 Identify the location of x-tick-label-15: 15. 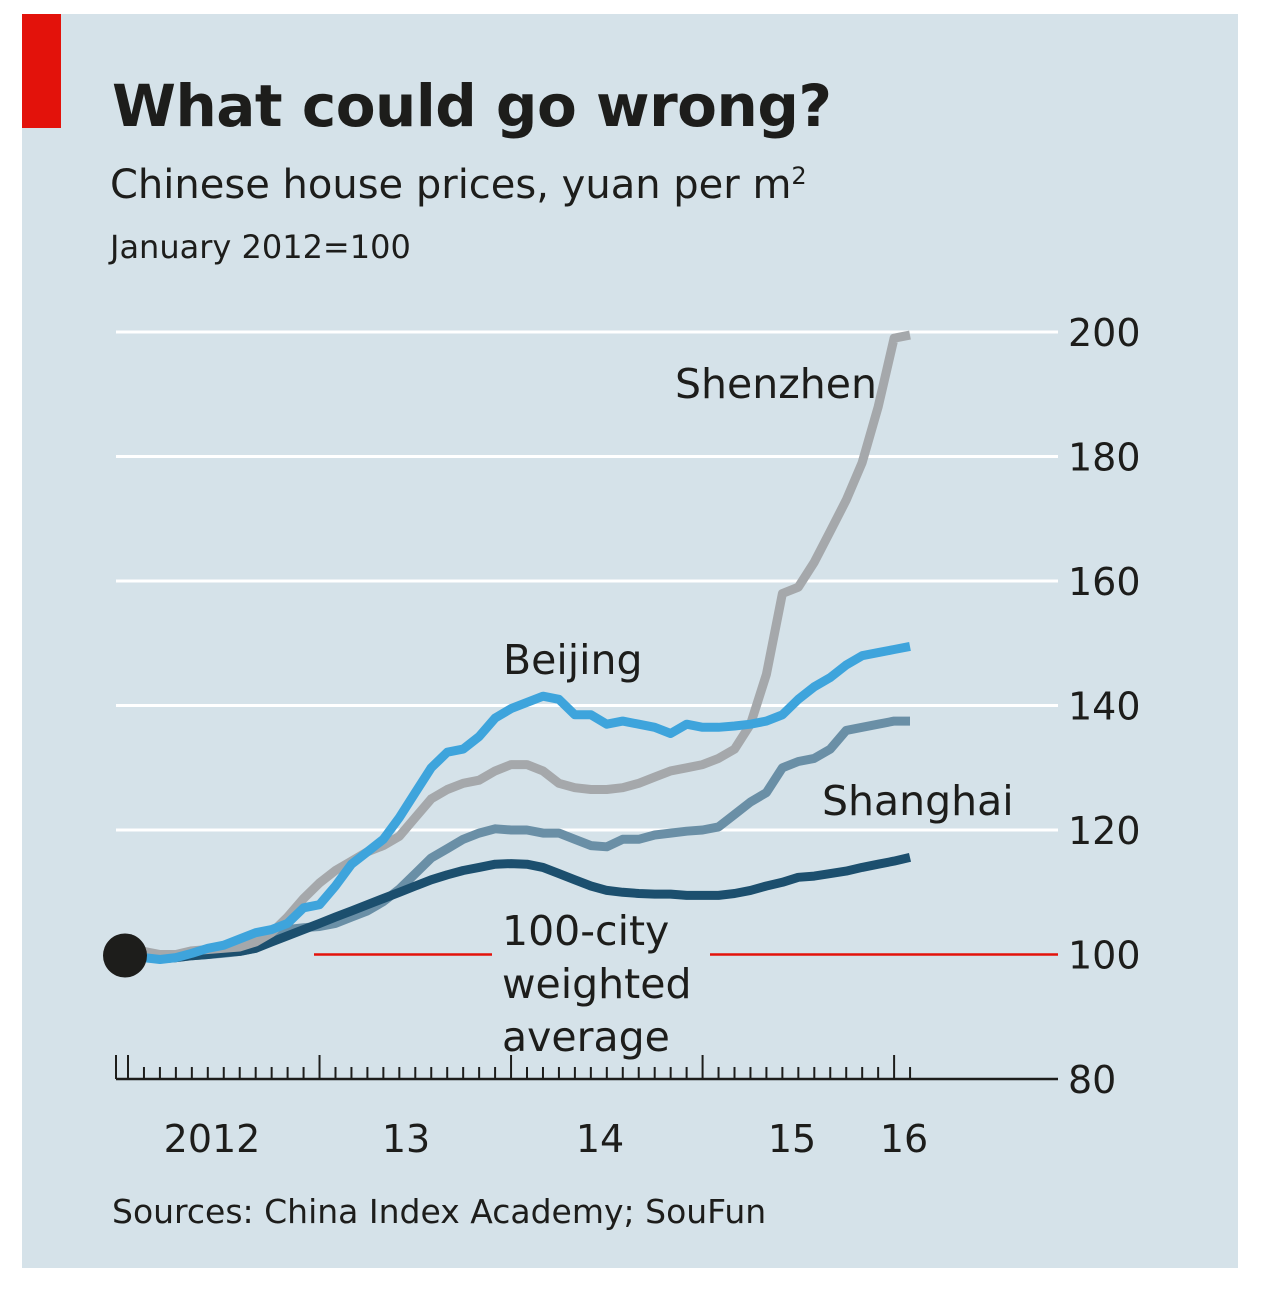
(792, 1139).